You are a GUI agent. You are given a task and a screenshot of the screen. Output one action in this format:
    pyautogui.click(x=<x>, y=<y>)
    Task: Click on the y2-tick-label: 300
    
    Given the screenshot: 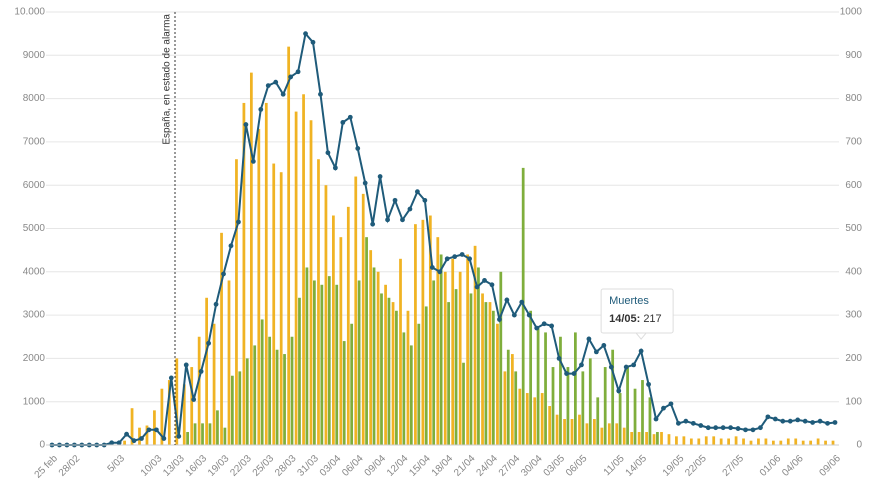 What is the action you would take?
    pyautogui.click(x=853, y=315)
    